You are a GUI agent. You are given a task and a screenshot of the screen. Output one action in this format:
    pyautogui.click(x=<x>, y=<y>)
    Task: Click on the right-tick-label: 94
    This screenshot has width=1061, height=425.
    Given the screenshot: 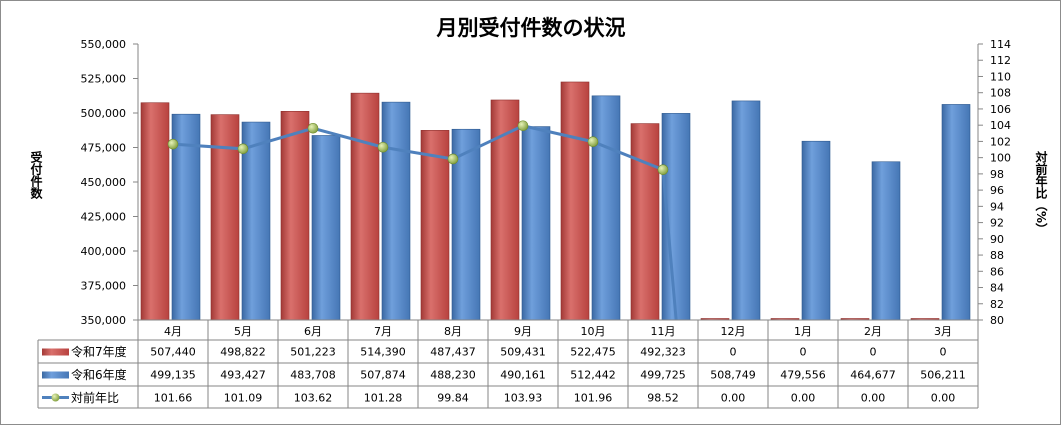 What is the action you would take?
    pyautogui.click(x=997, y=206)
    